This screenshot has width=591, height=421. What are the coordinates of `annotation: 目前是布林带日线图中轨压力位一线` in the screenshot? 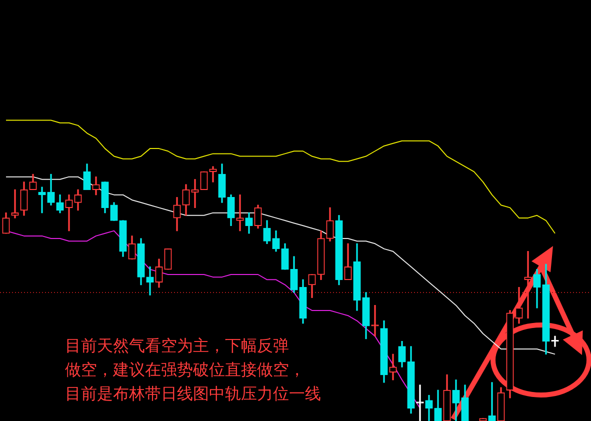 It's located at (193, 394).